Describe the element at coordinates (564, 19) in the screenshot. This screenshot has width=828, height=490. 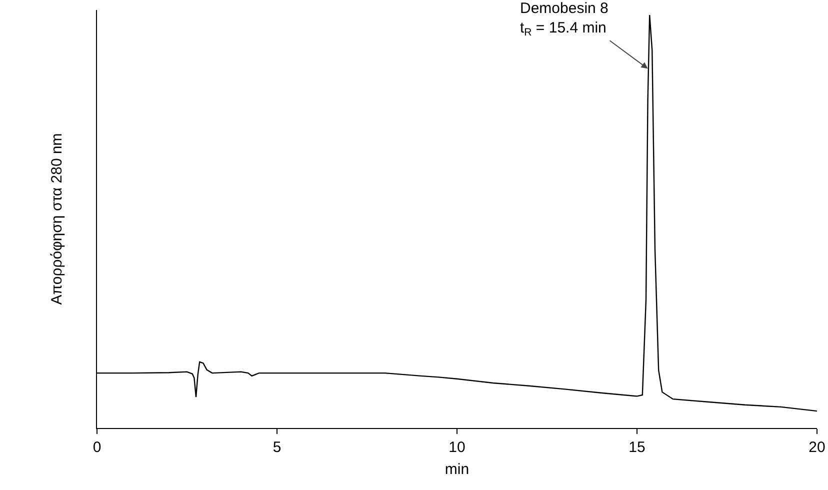
I see `annotation: Demobesin 8 t$_{R}$ = 15.4 min` at that location.